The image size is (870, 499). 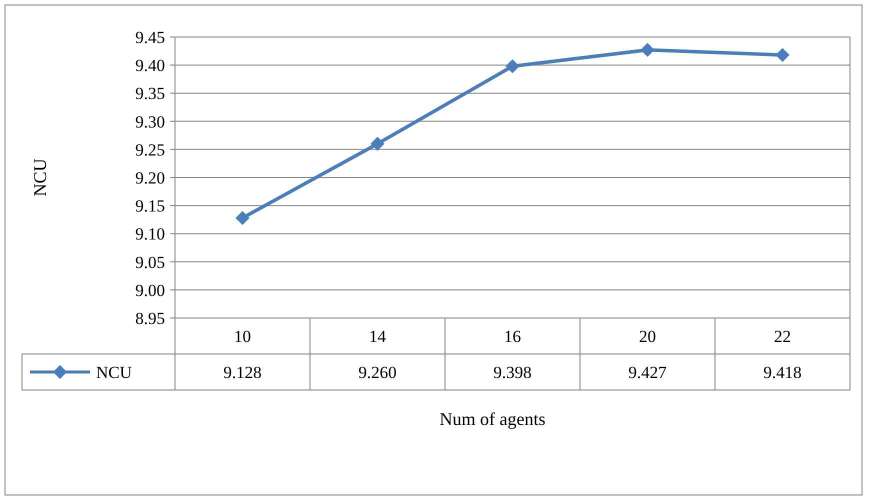 What do you see at coordinates (150, 290) in the screenshot?
I see `y-tick-label: 9.00` at bounding box center [150, 290].